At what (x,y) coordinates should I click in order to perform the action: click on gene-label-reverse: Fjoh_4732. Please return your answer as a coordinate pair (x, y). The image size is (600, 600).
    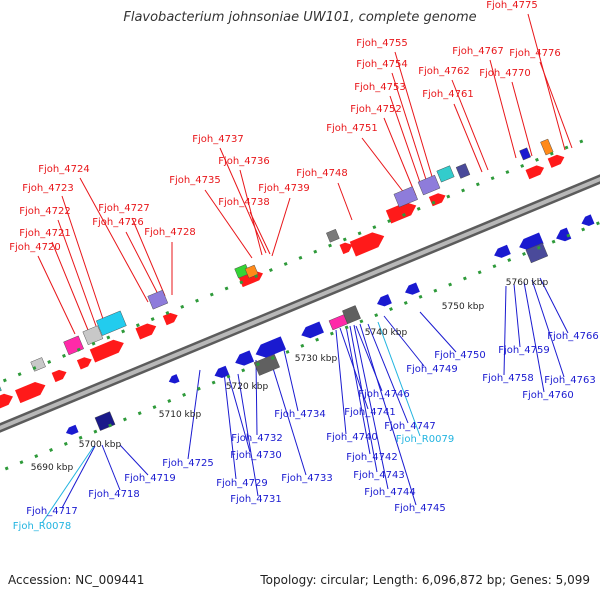
    Looking at the image, I should click on (256, 438).